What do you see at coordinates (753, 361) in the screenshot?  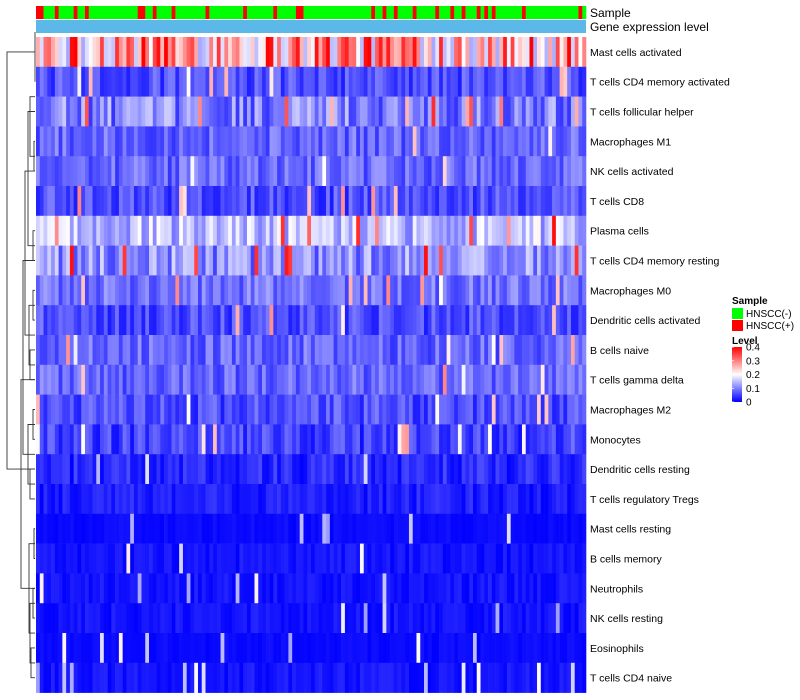 I see `legend-level-tick: 0.3` at bounding box center [753, 361].